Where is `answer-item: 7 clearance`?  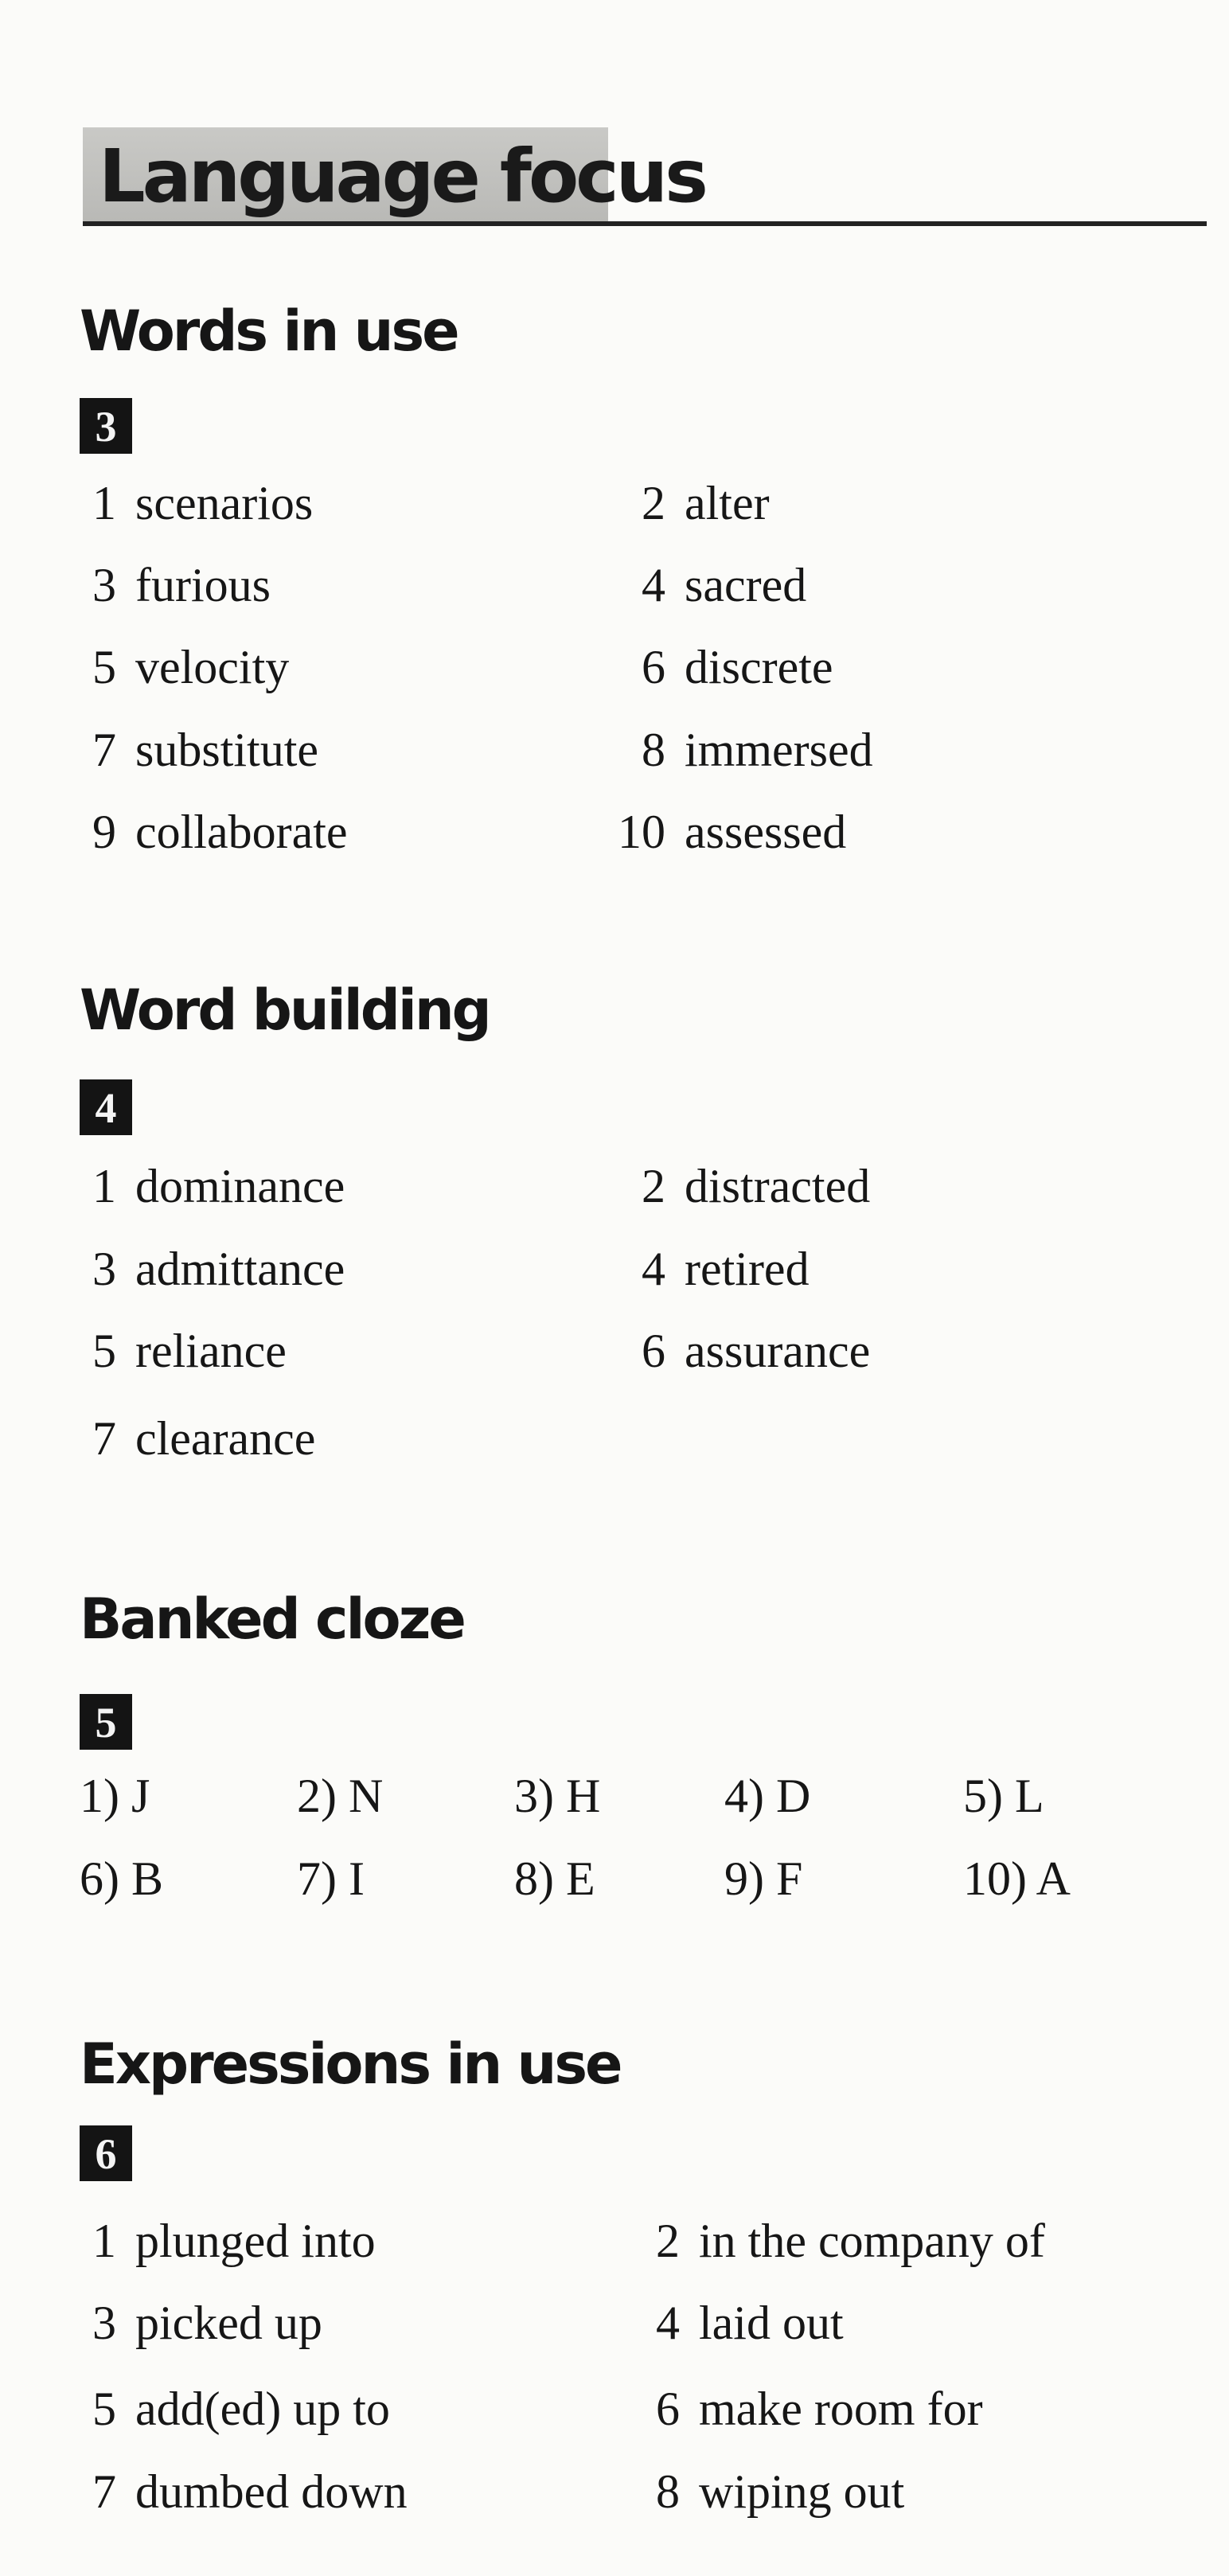 answer-item: 7 clearance is located at coordinates (182, 1438).